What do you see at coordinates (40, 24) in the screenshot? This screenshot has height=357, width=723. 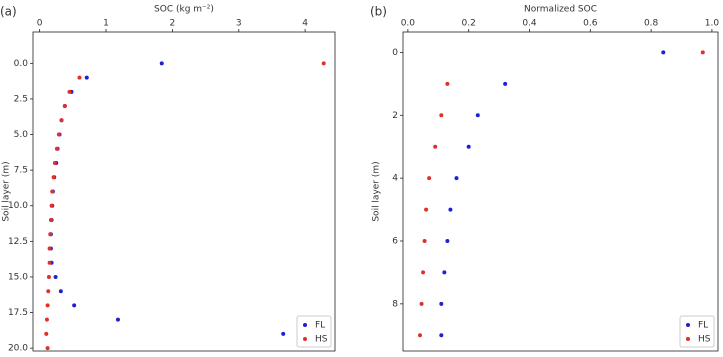 I see `x-tick-label: 0` at bounding box center [40, 24].